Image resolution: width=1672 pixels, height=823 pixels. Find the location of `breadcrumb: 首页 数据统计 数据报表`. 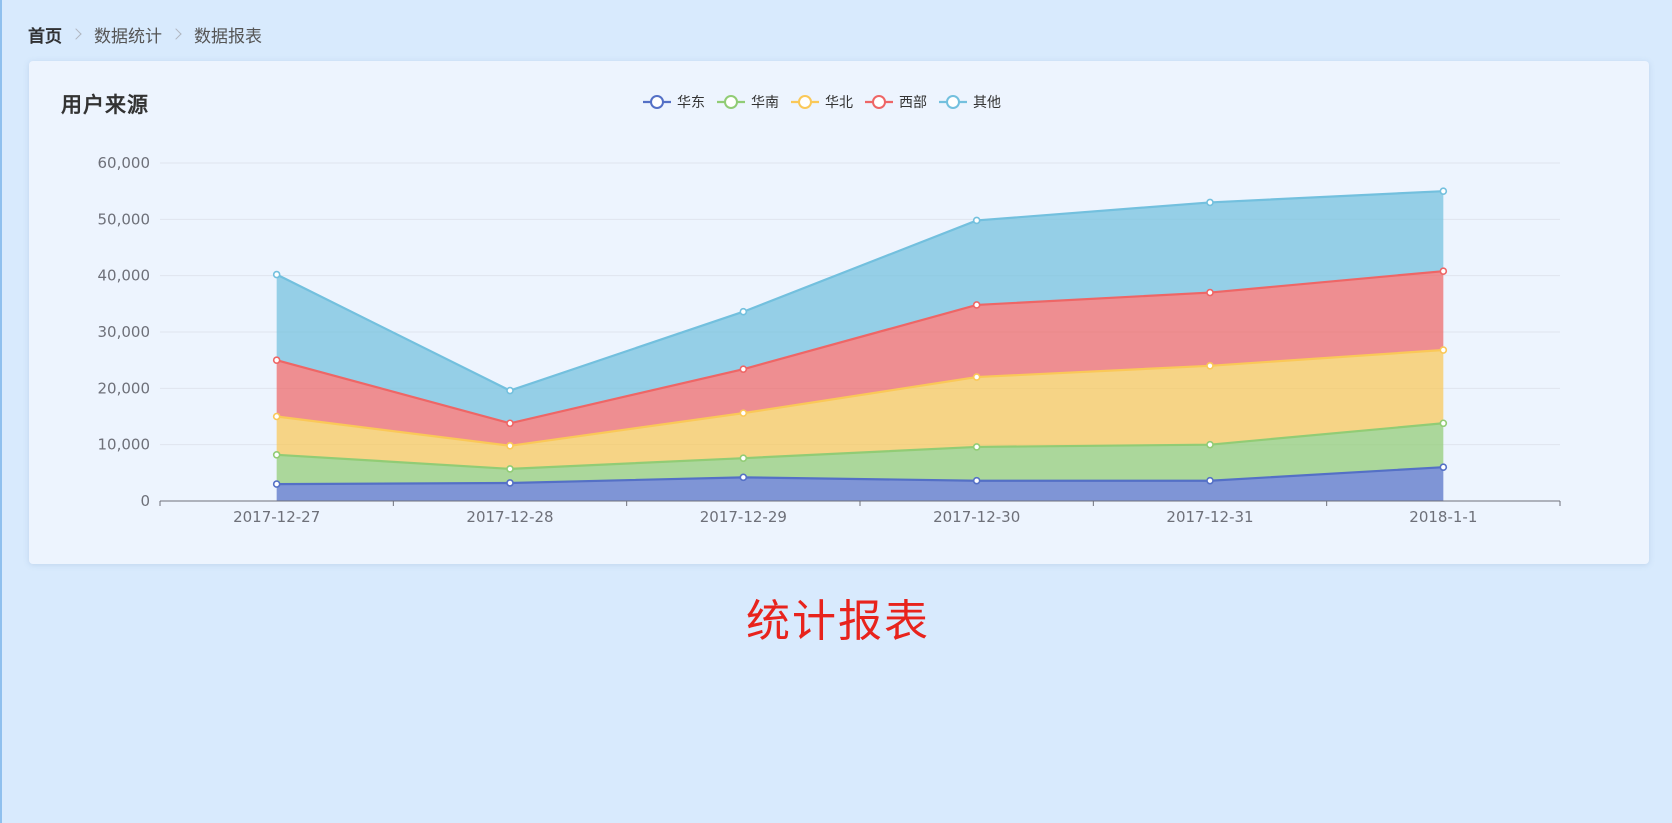

breadcrumb: 首页 数据统计 数据报表 is located at coordinates (145, 34).